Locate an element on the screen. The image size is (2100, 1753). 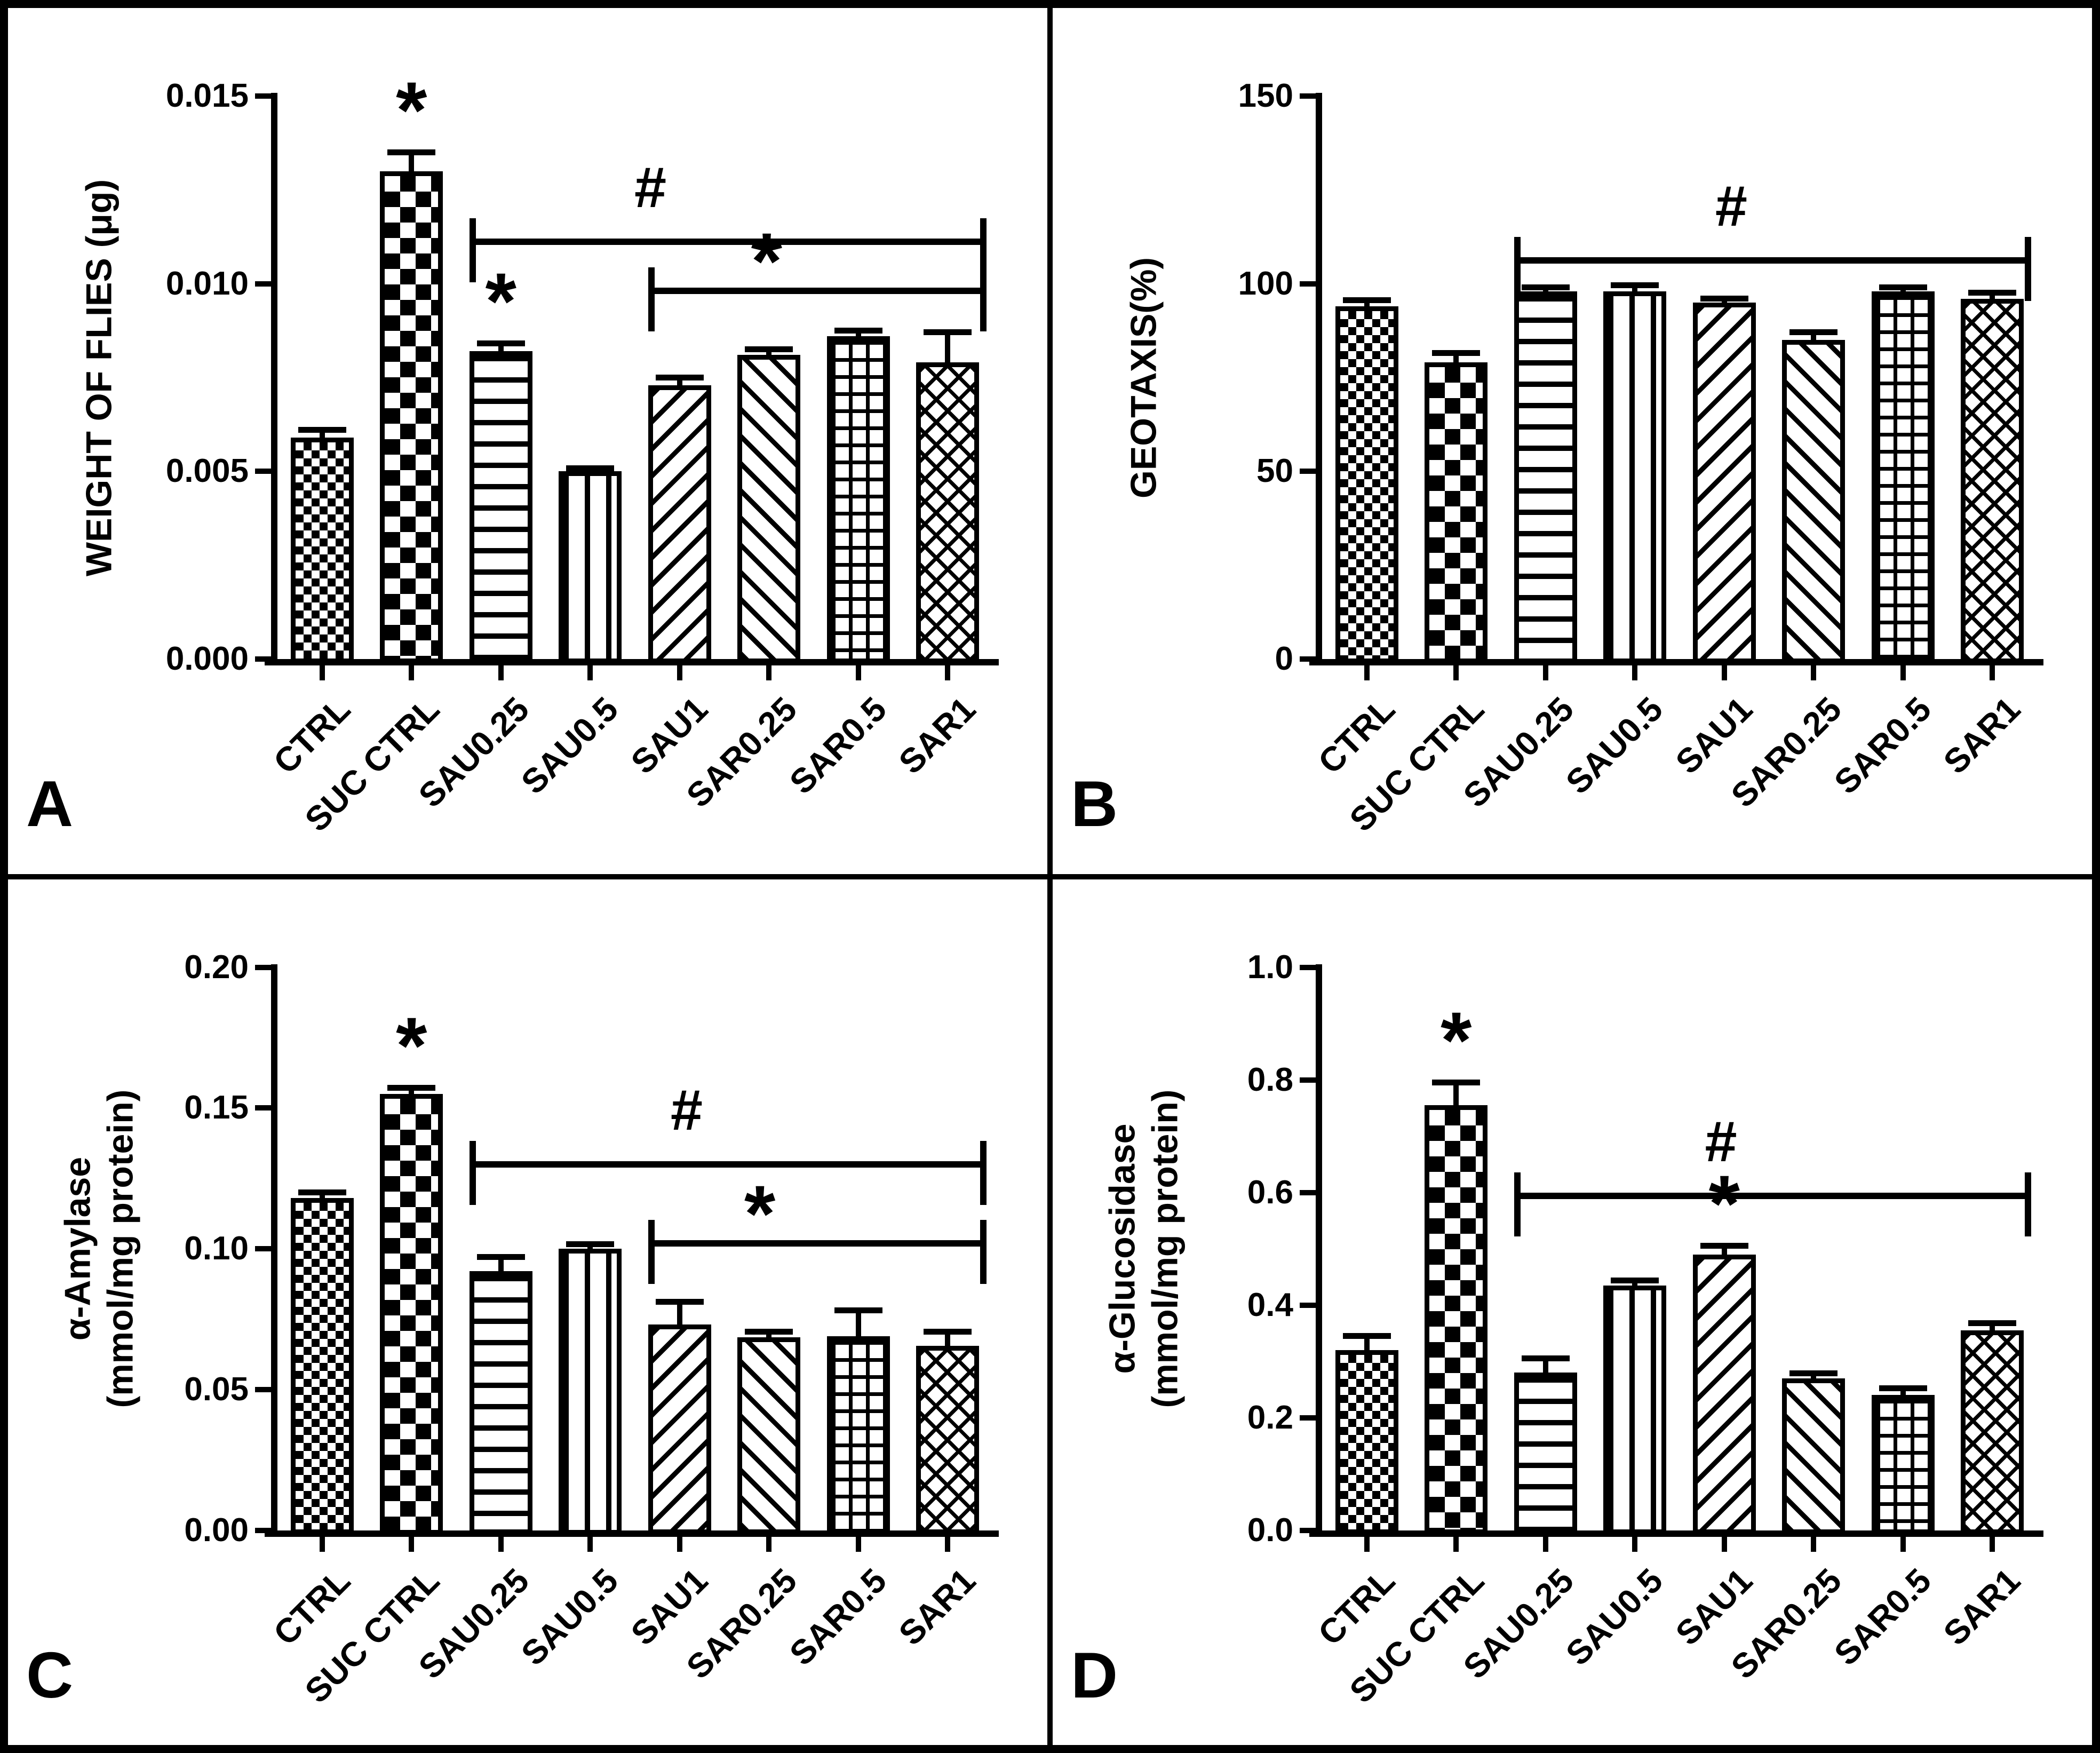
y-axis-tick-label: 0.2 is located at coordinates (1270, 1417).